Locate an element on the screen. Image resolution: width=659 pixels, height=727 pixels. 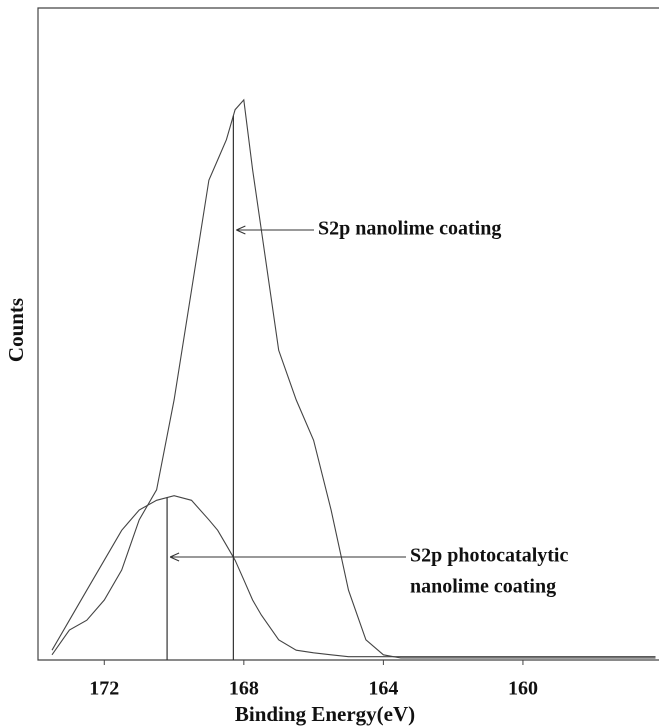
x-tick-label: 172 is located at coordinates (104, 689).